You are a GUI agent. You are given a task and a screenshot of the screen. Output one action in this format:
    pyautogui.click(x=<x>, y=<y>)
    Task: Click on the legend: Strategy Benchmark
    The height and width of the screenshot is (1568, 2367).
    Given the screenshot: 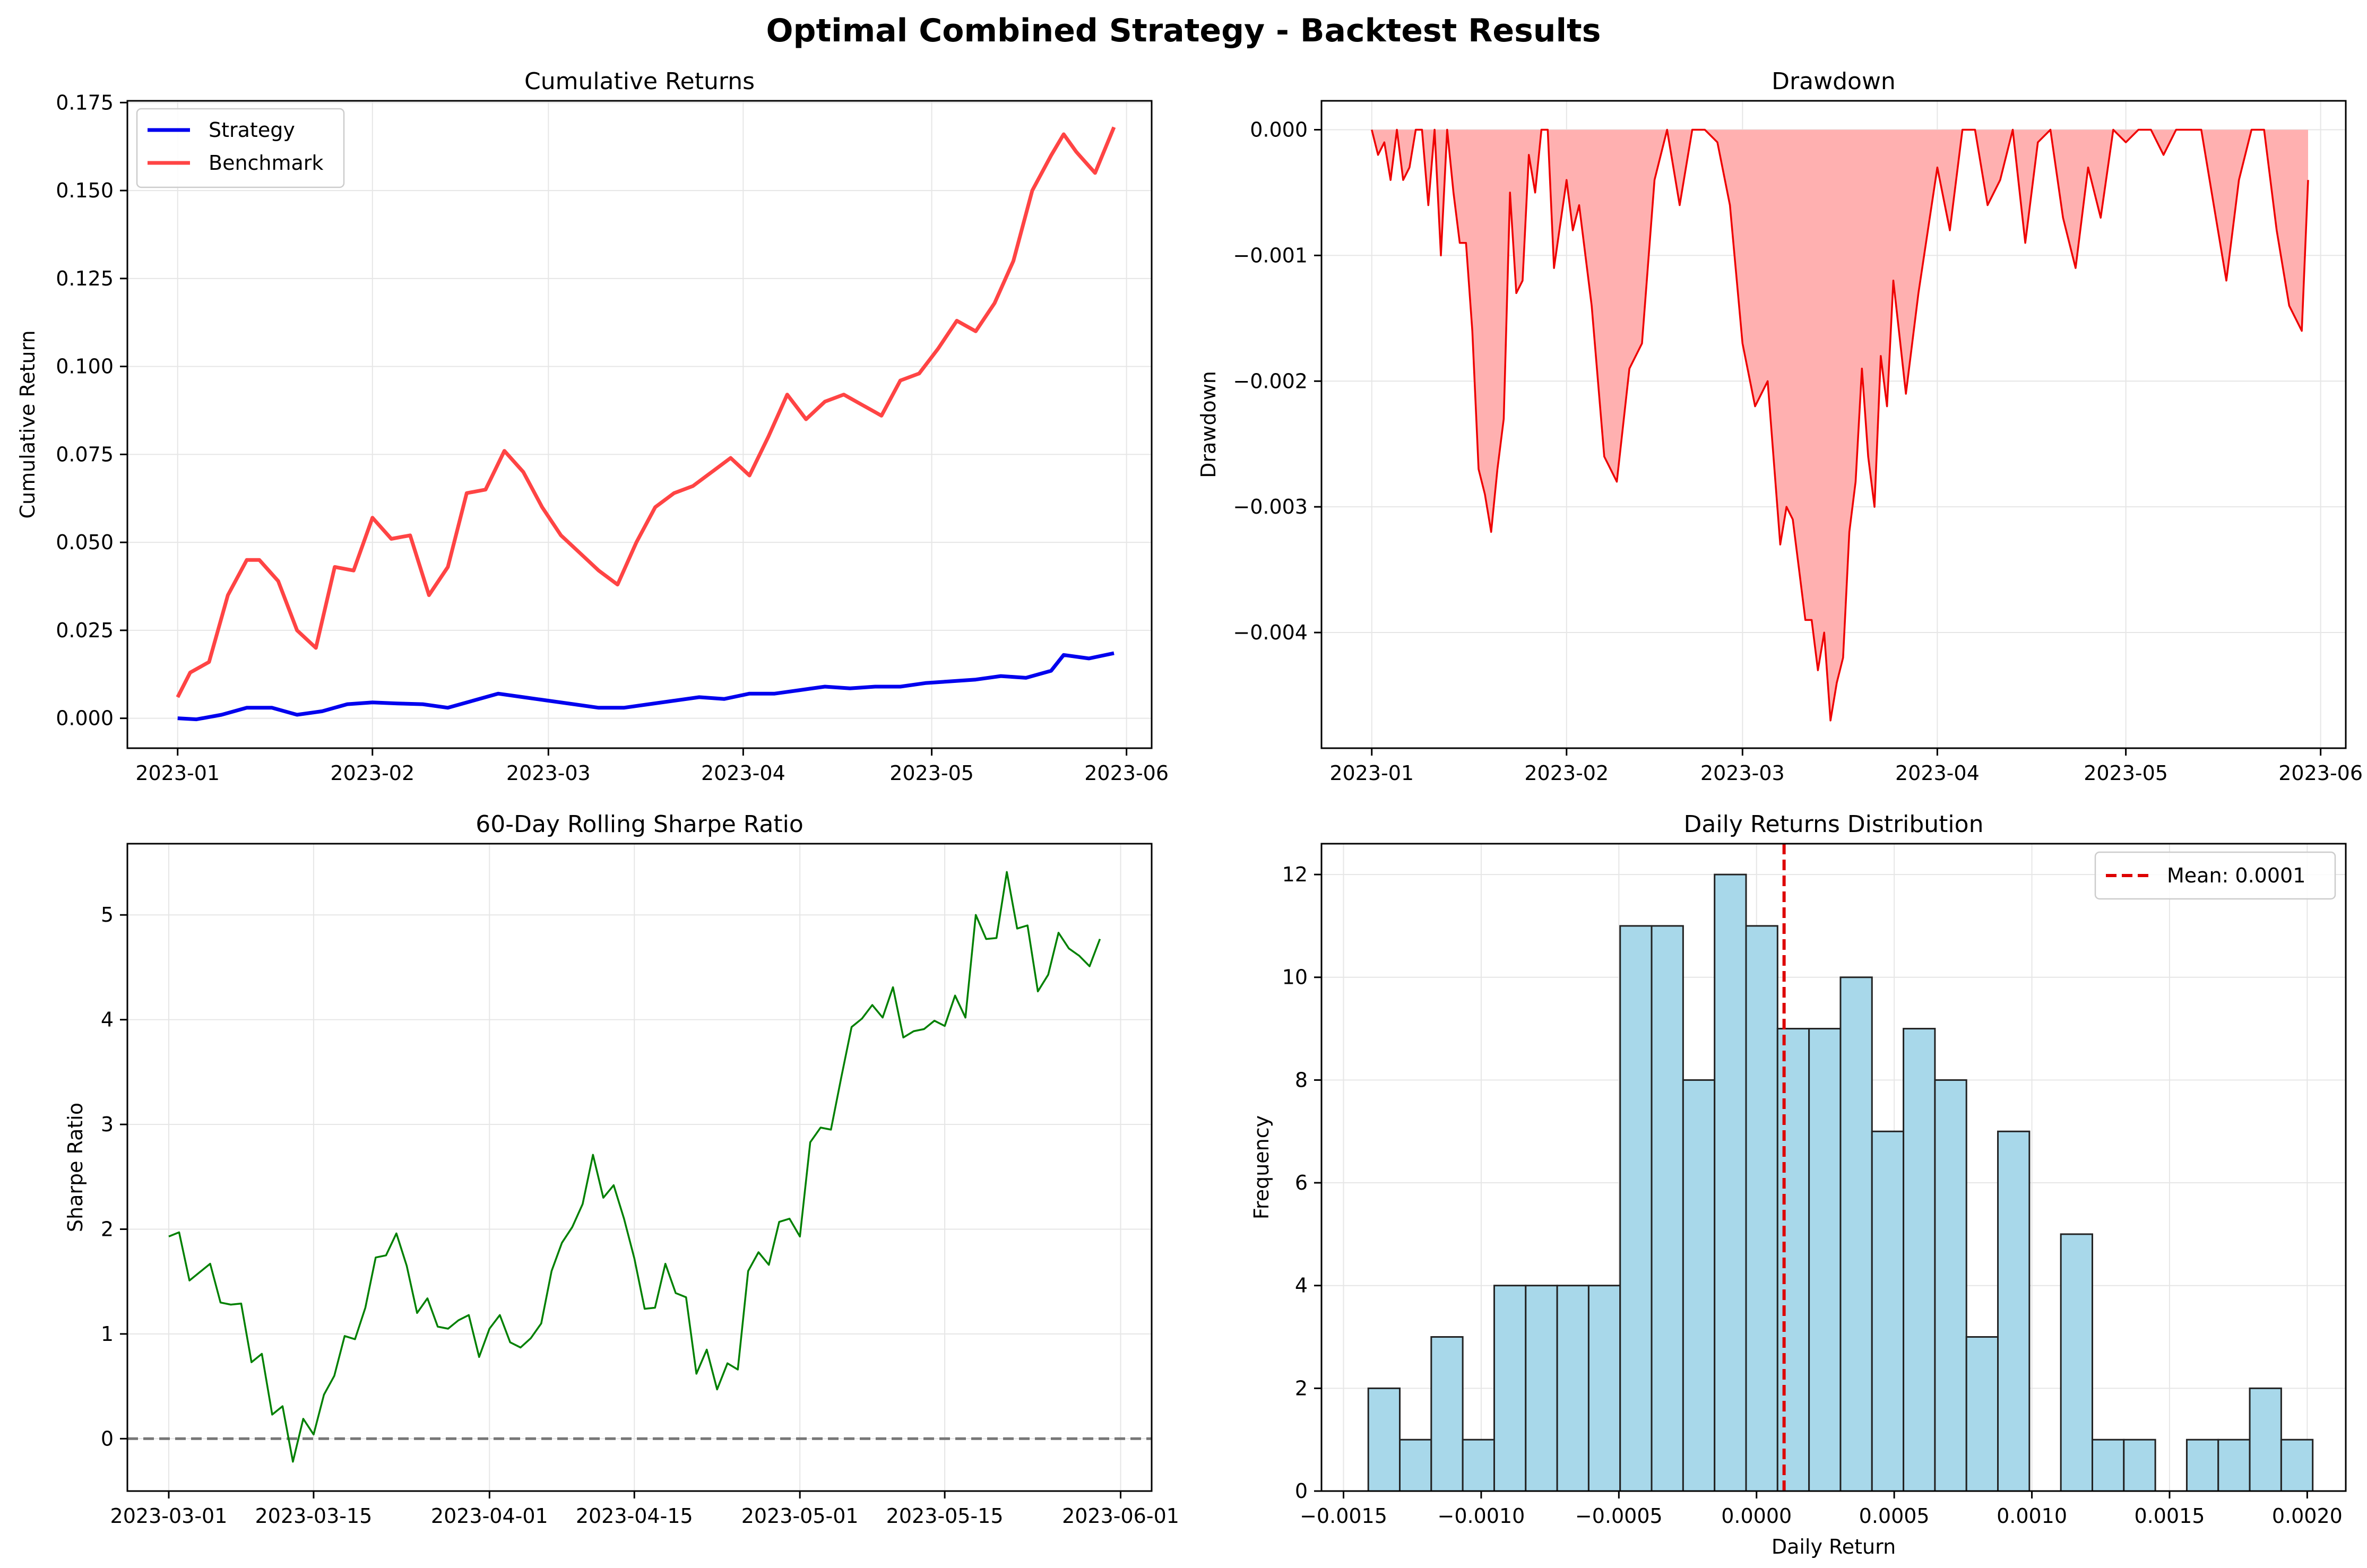 What is the action you would take?
    pyautogui.click(x=240, y=148)
    